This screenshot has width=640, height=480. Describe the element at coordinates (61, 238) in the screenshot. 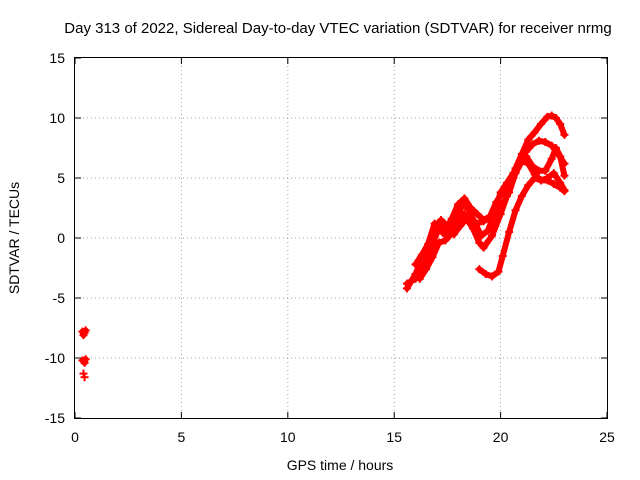

I see `y-tick-label: 0` at that location.